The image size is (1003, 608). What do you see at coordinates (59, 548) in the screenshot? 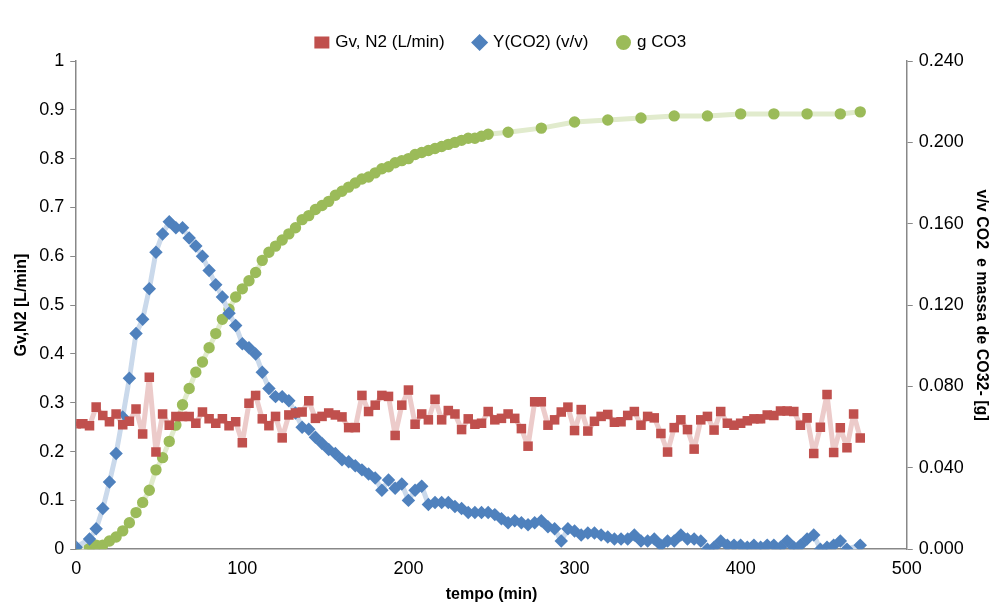
I see `y-tick-label: 0` at bounding box center [59, 548].